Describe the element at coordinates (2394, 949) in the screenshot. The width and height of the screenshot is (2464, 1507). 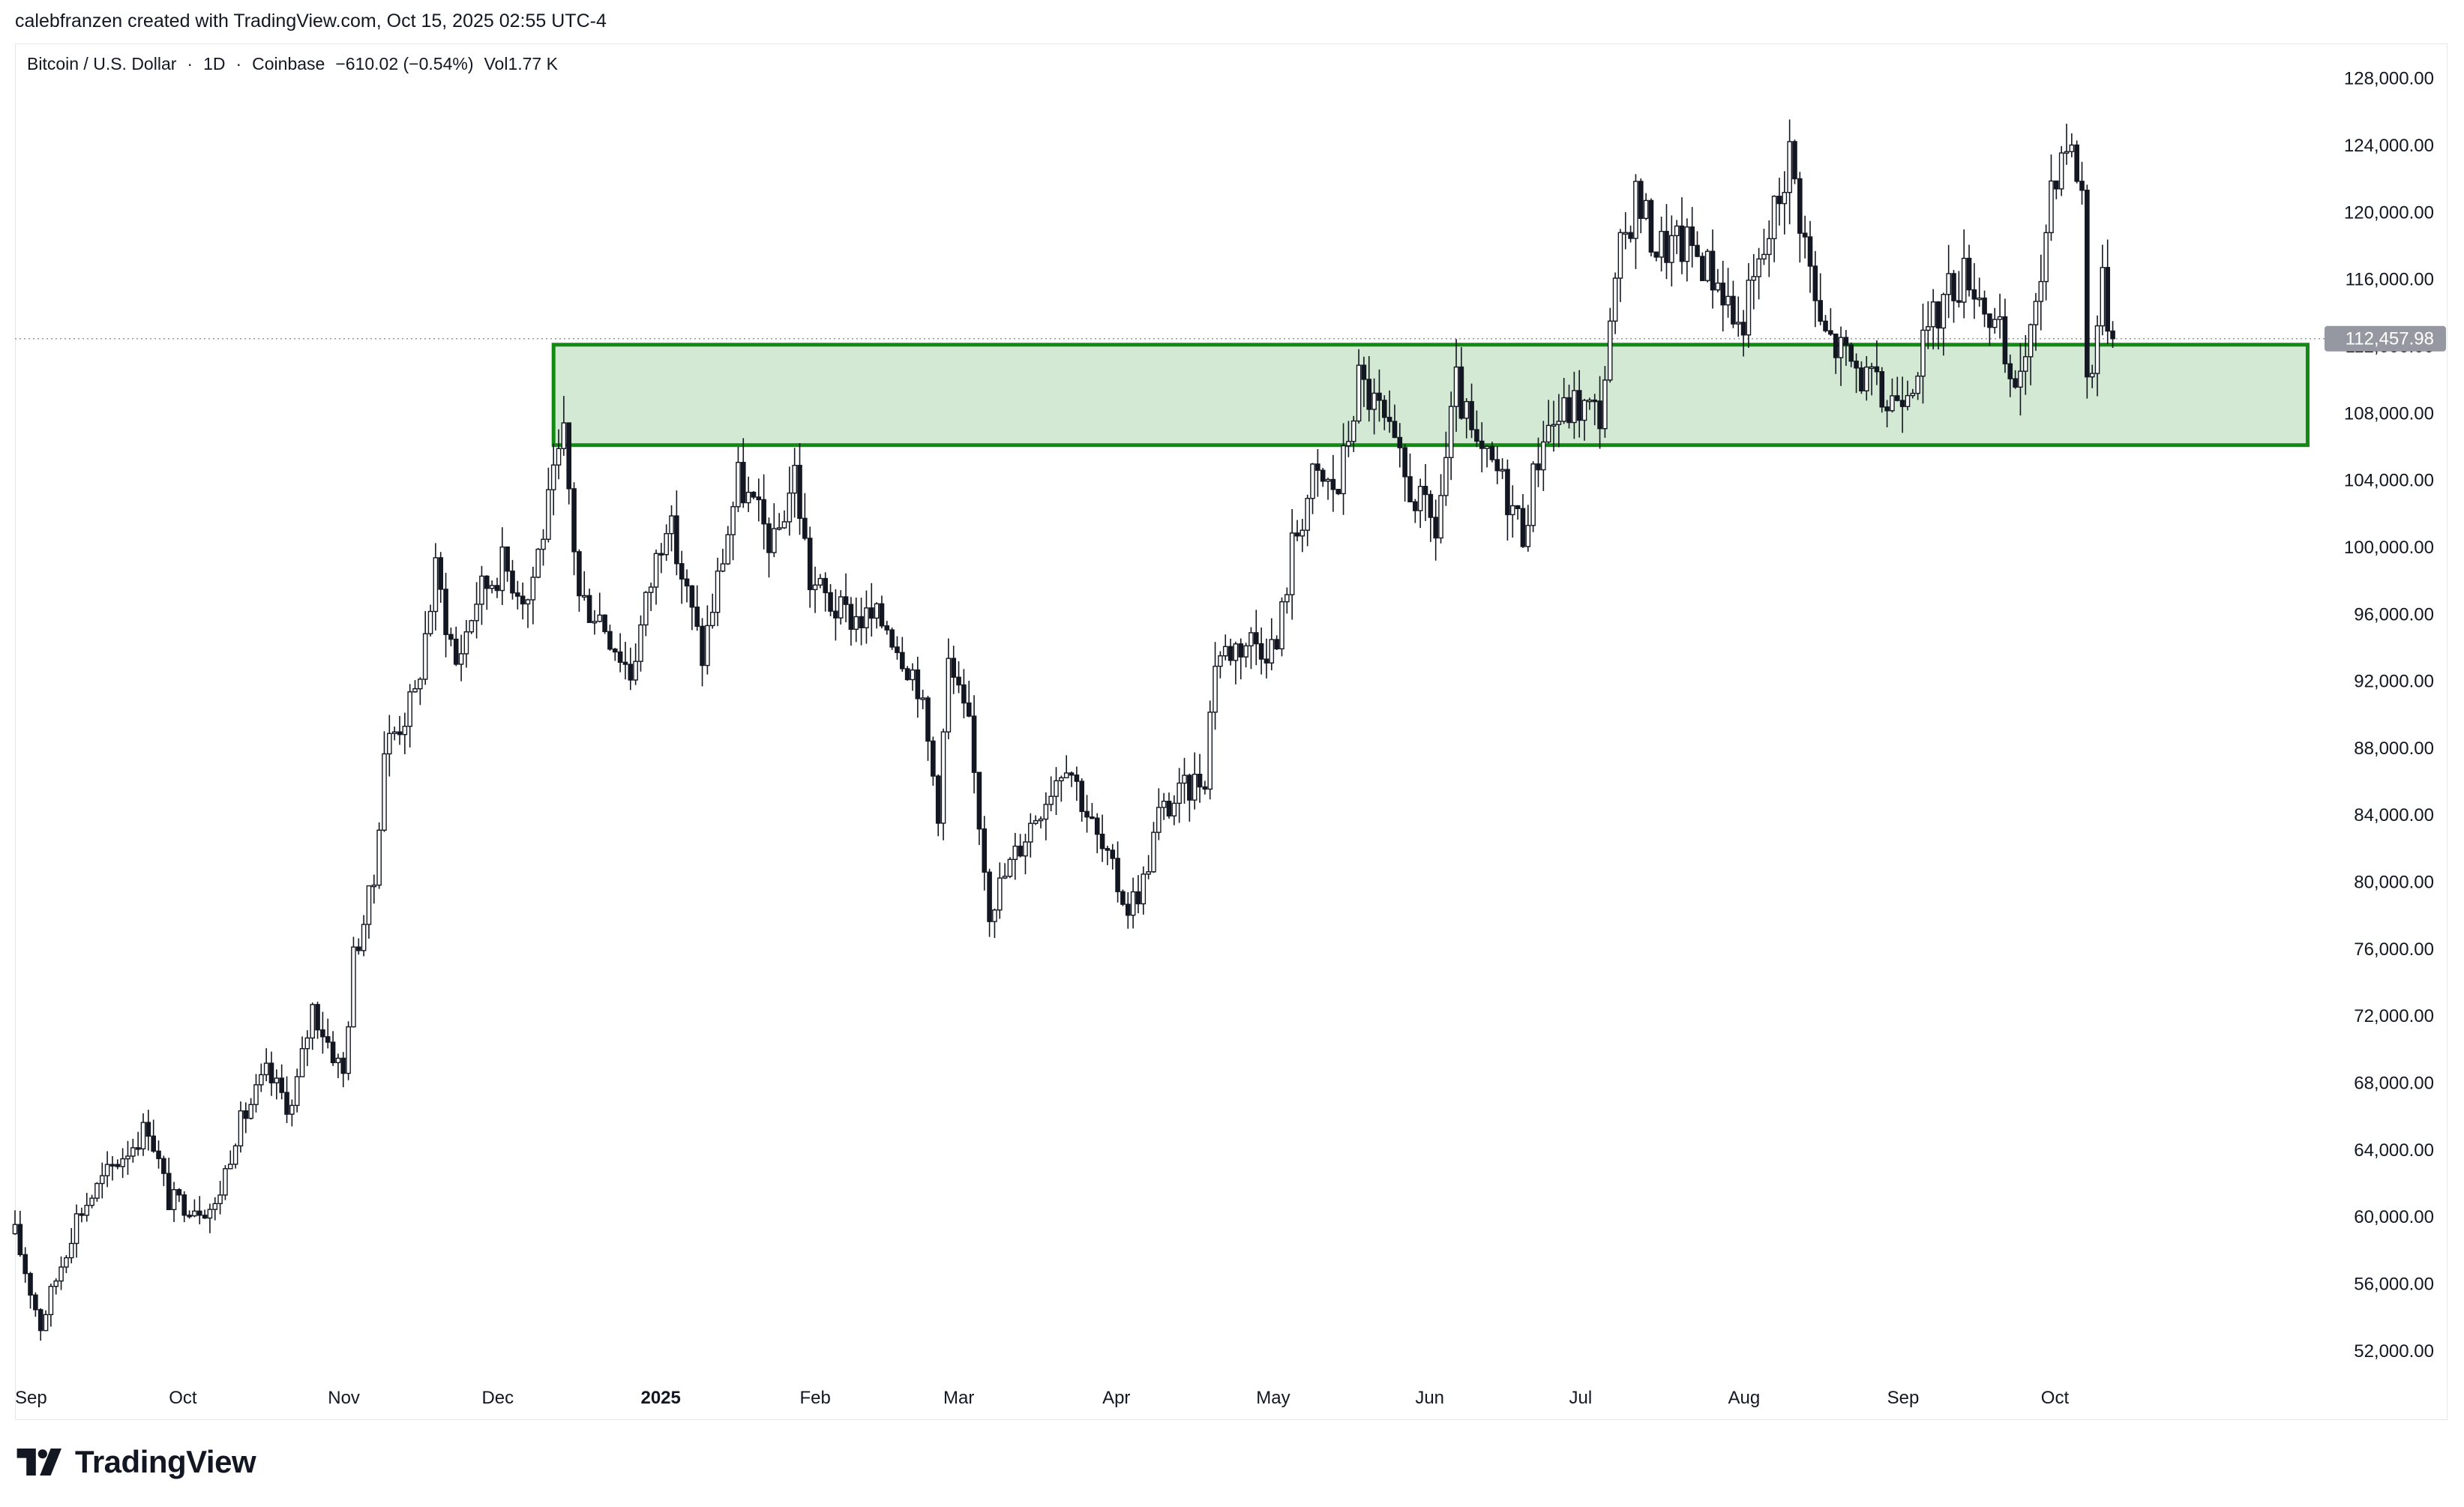
I see `price-tick-label: 76,000.00` at that location.